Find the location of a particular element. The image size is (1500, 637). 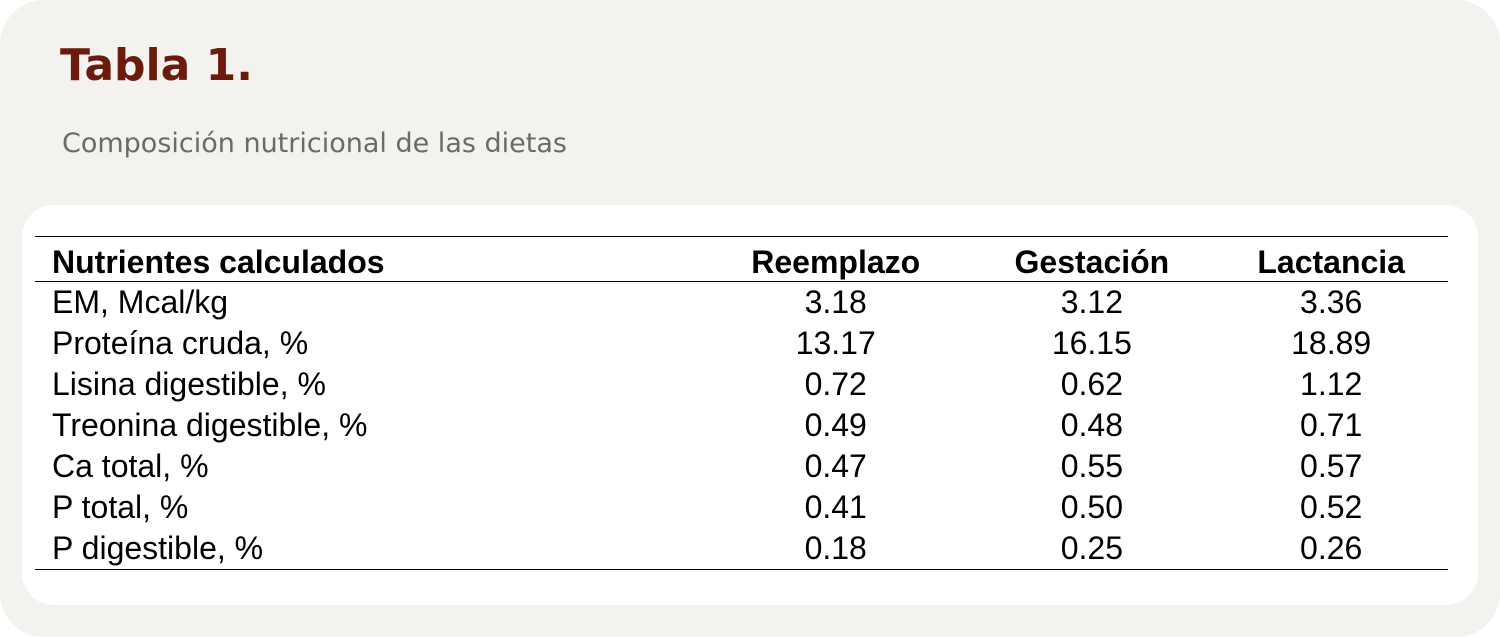

table-row: Proteína cruda, % 13.17 16.15 18.89 is located at coordinates (741, 343).